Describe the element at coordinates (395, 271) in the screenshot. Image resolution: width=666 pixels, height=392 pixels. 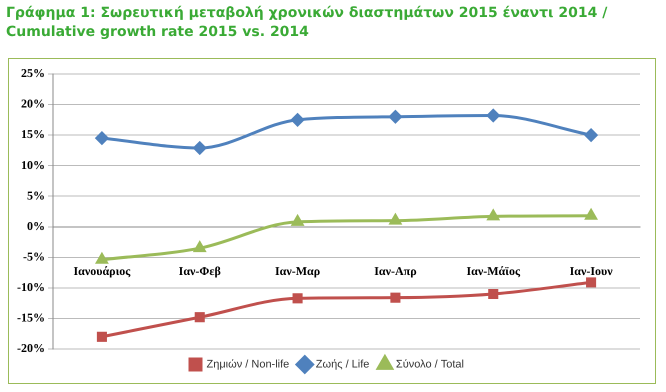
I see `x-tick-label: Ιαν-Απρ` at that location.